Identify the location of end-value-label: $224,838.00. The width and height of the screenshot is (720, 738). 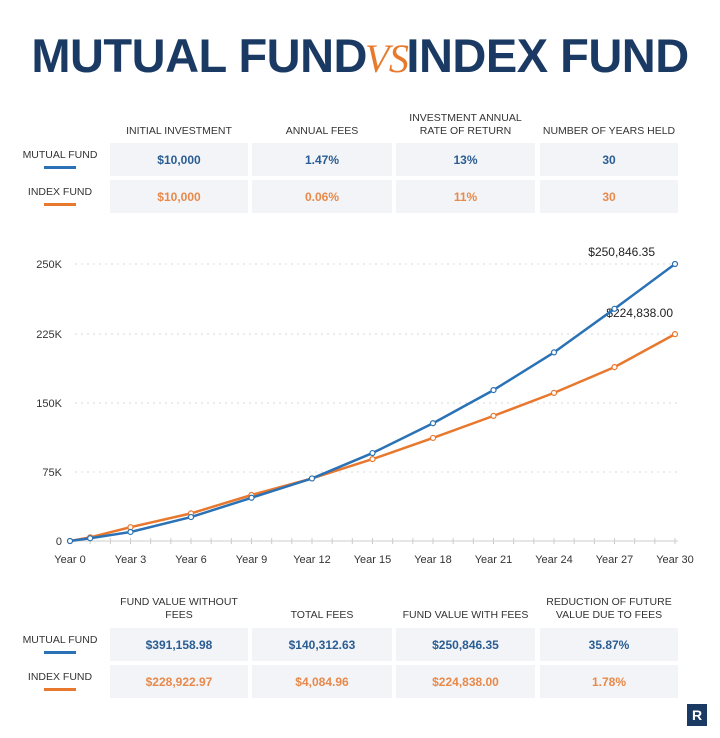
(639, 313).